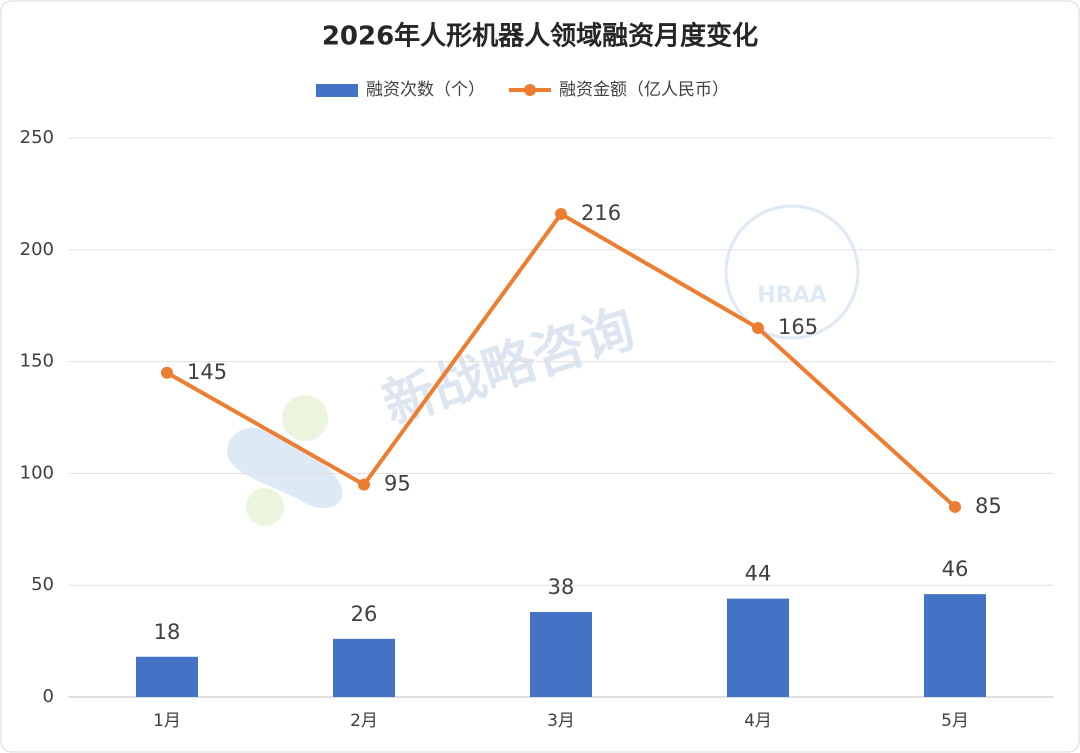  What do you see at coordinates (364, 721) in the screenshot?
I see `x-tick-label: 2月` at bounding box center [364, 721].